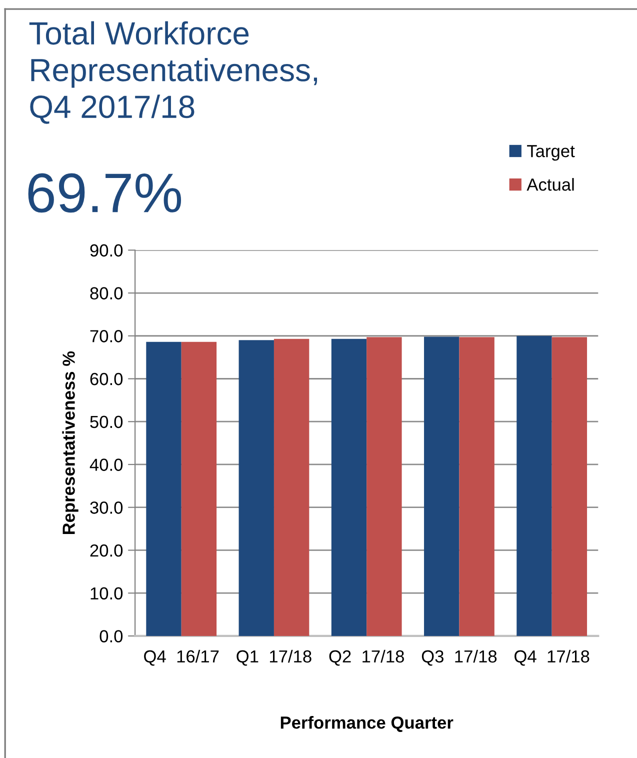 The width and height of the screenshot is (637, 758). I want to click on y-tick-label: 30.0, so click(106, 508).